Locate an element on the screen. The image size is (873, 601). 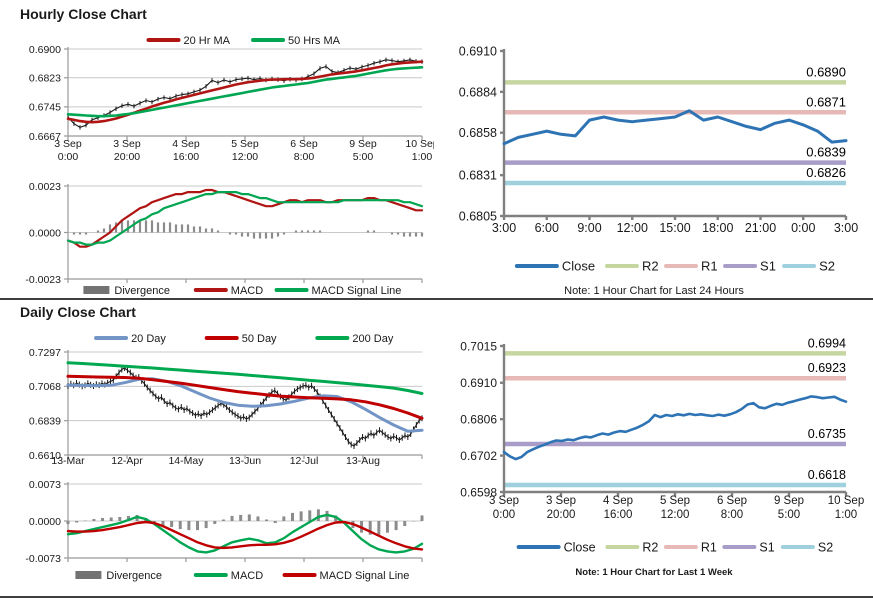
svg-text: 0.7068 is located at coordinates (45, 387).